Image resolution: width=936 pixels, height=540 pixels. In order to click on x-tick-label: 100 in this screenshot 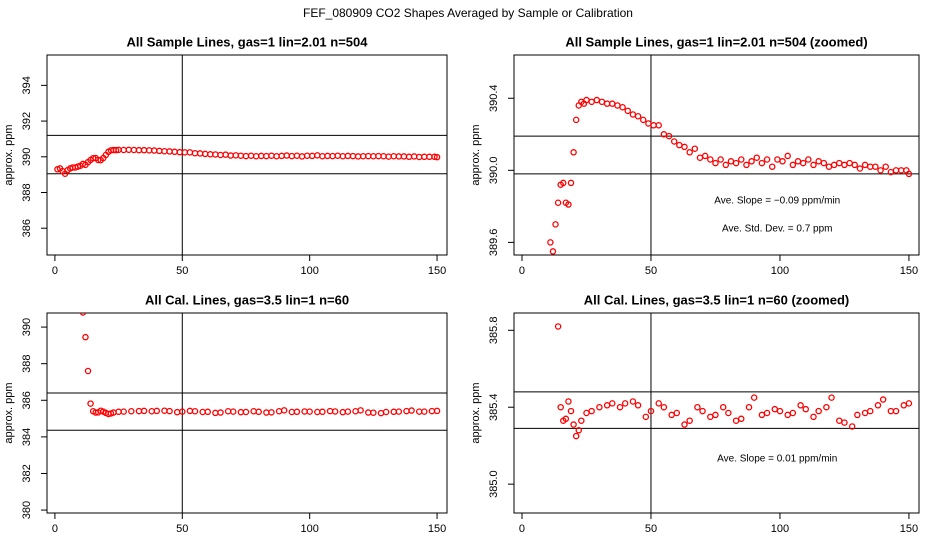, I will do `click(309, 529)`.